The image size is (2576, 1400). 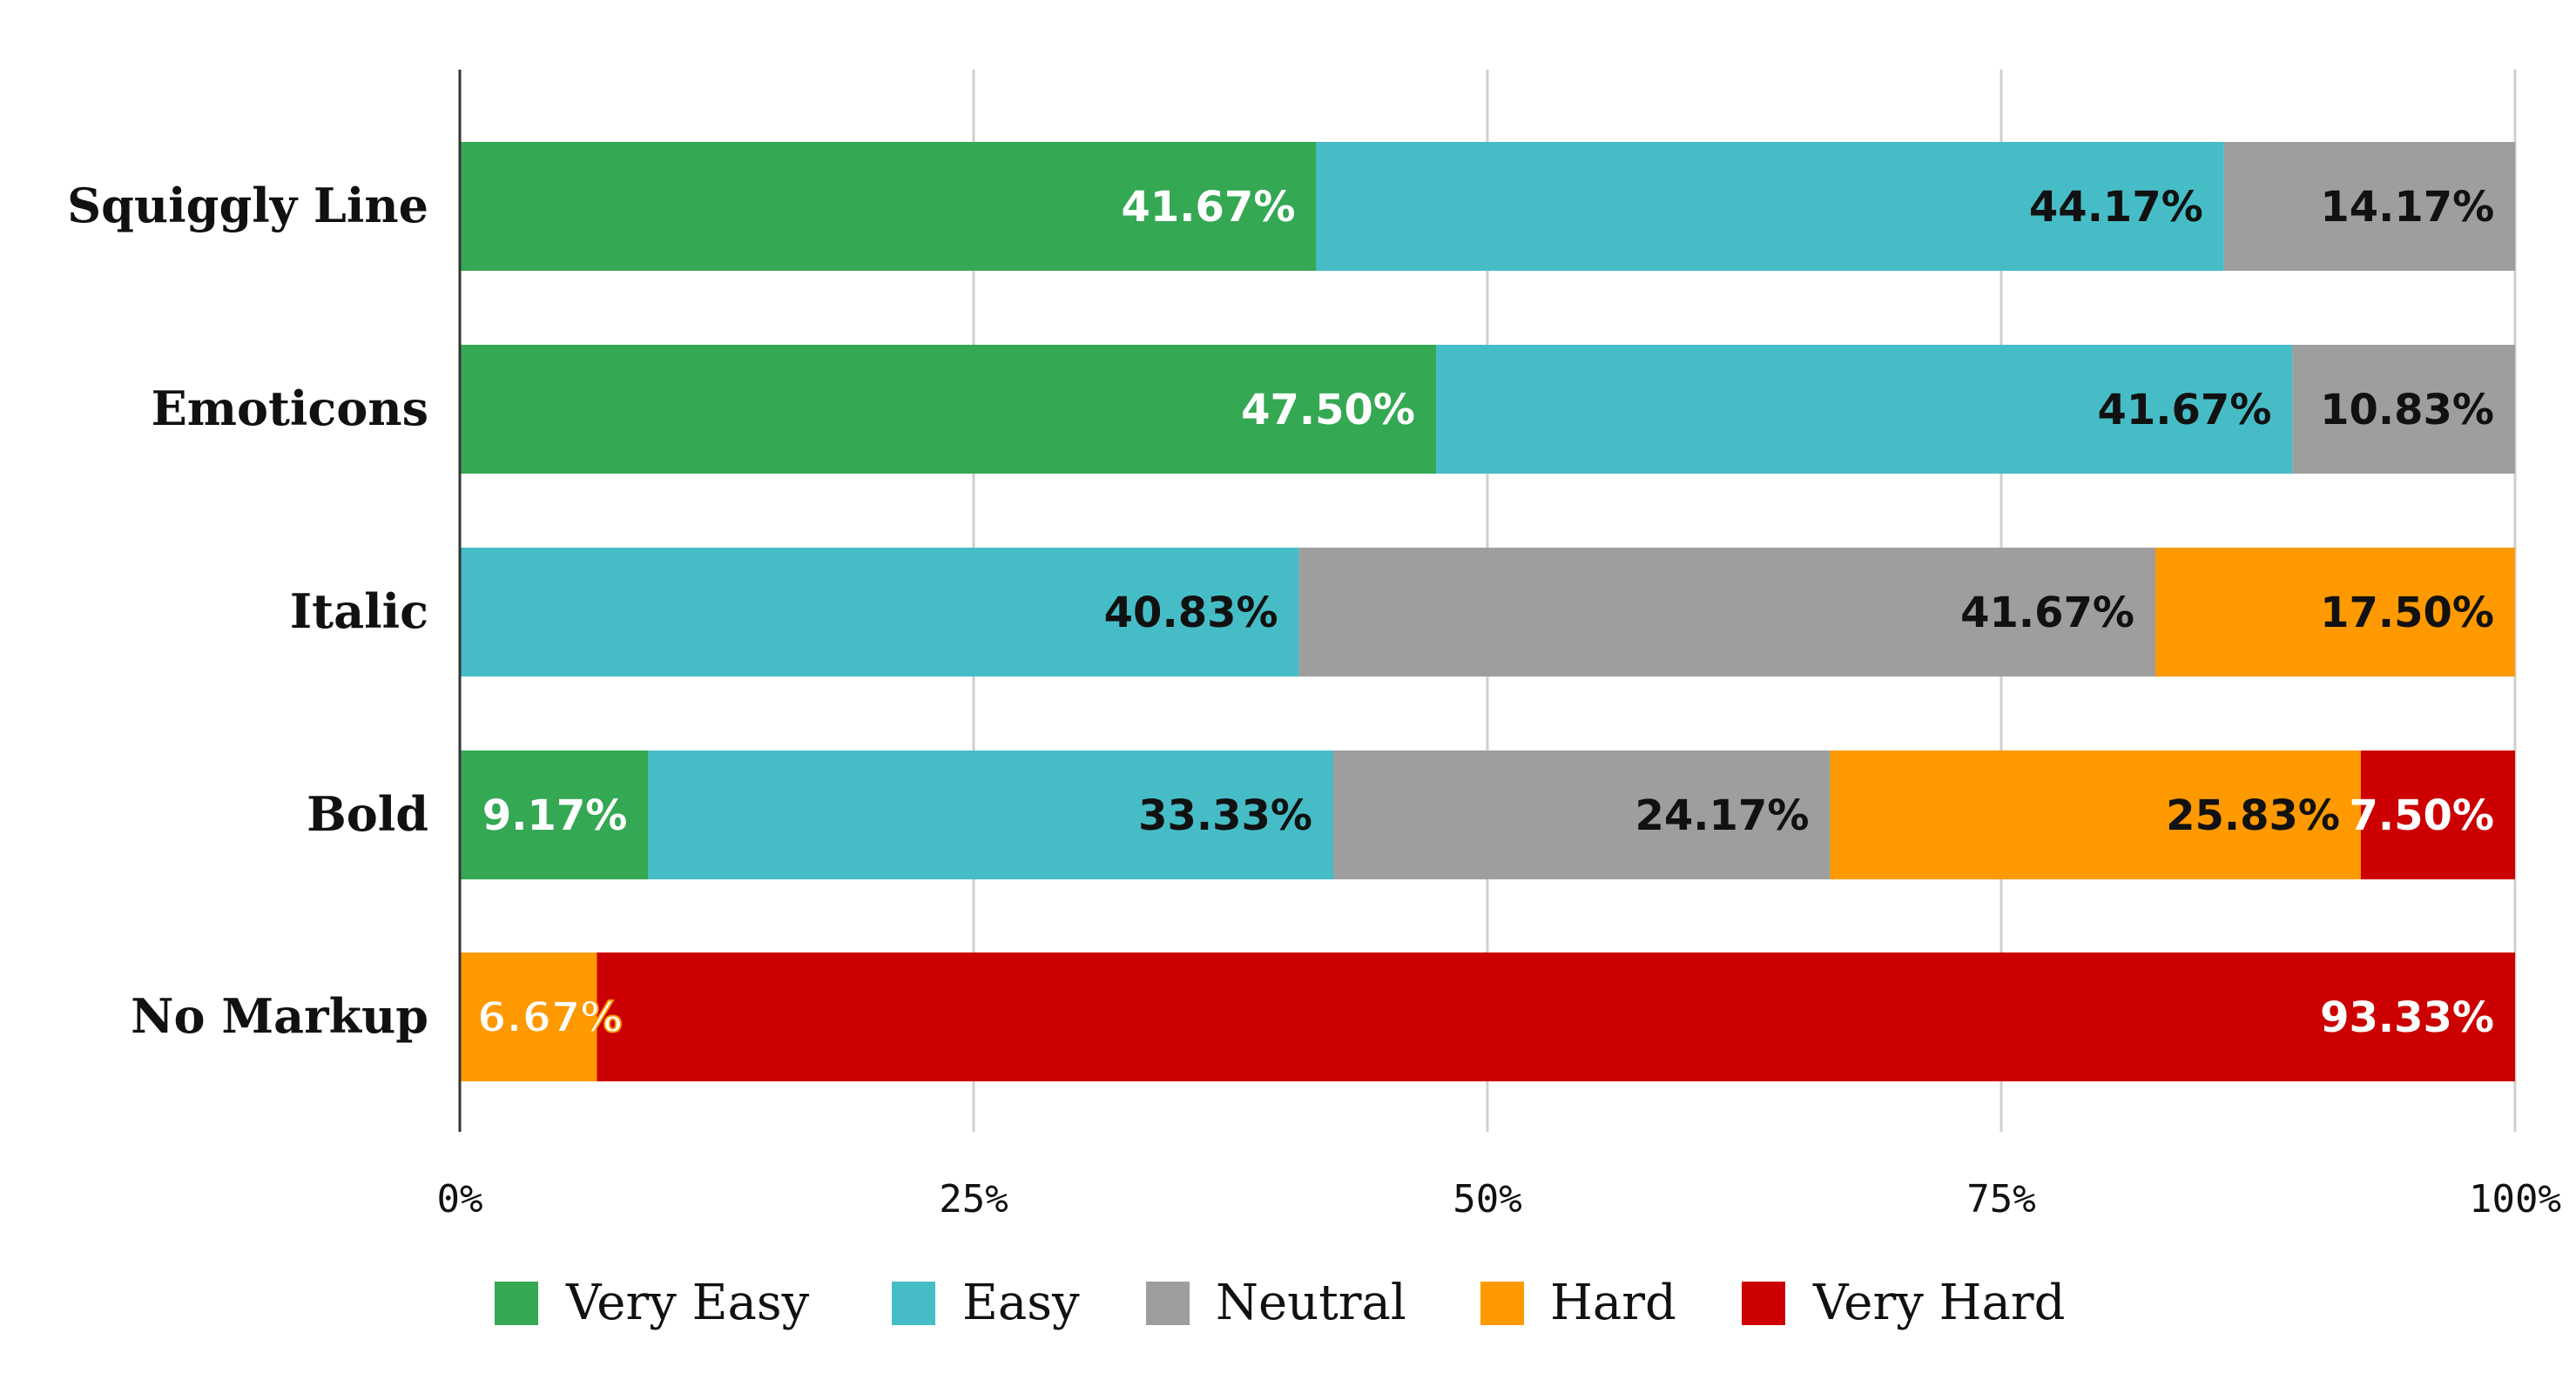 What do you see at coordinates (1770, 206) in the screenshot?
I see `bar-squiggly-line-easy` at bounding box center [1770, 206].